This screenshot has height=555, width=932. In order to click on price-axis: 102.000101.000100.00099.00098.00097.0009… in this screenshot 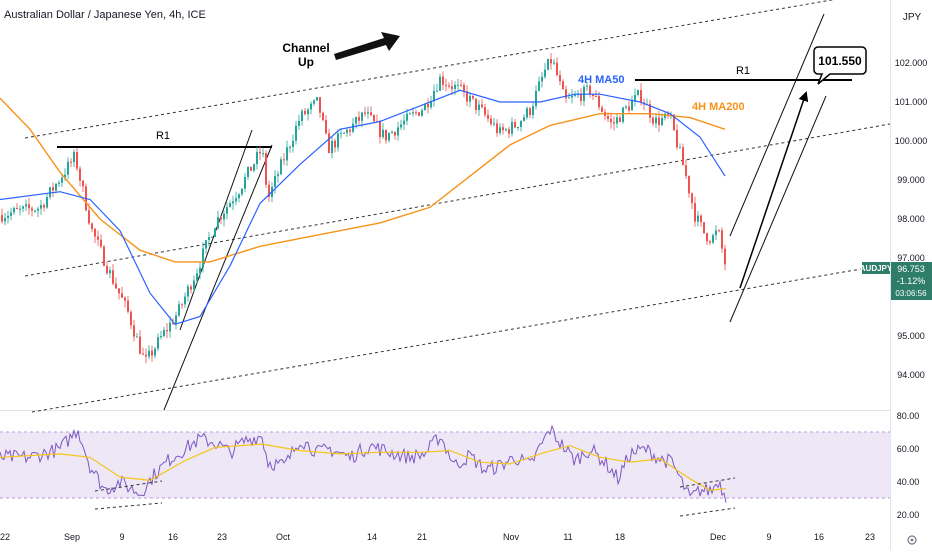, I will do `click(911, 219)`.